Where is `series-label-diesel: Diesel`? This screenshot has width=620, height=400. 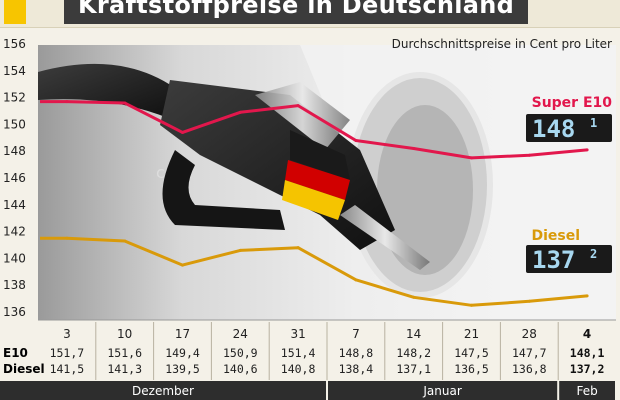 series-label-diesel: Diesel is located at coordinates (555, 236).